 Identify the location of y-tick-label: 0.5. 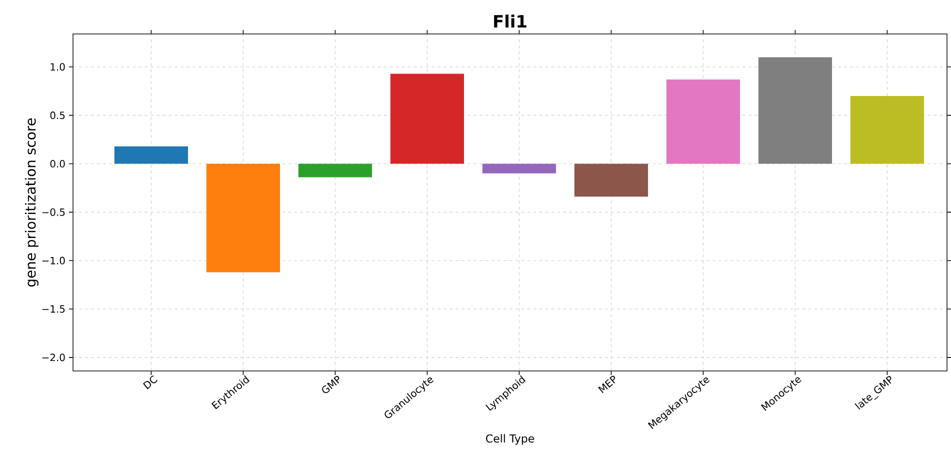
(57, 116).